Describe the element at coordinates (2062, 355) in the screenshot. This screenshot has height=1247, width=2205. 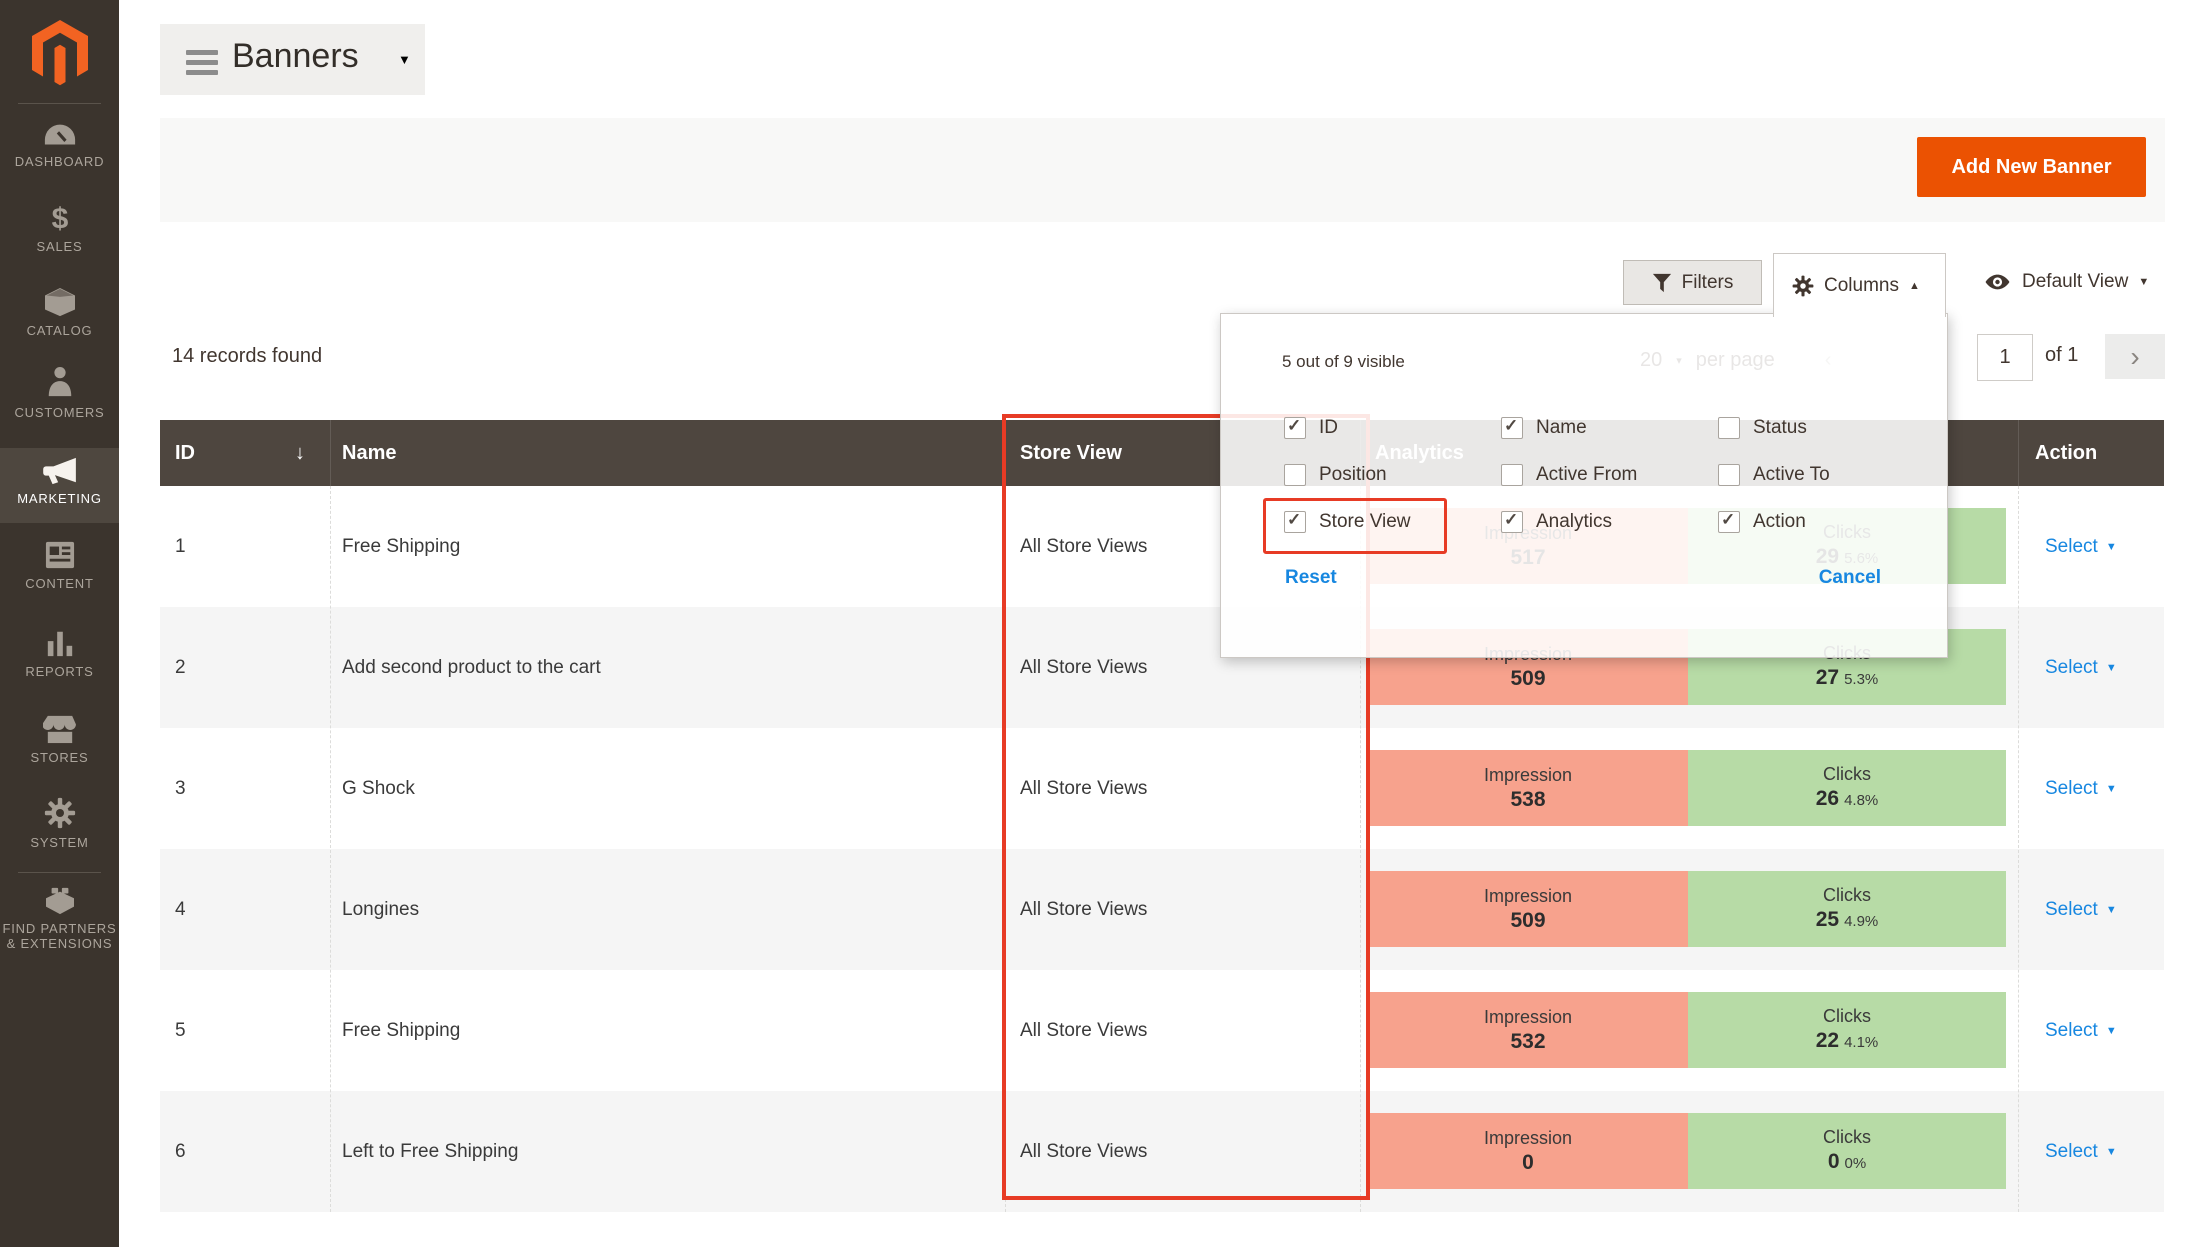
I see `page-of-label: of 1` at that location.